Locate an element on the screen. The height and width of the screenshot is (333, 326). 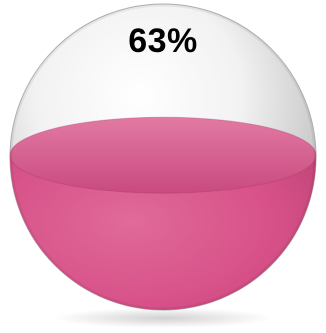
floor-shadow is located at coordinates (163, 318).